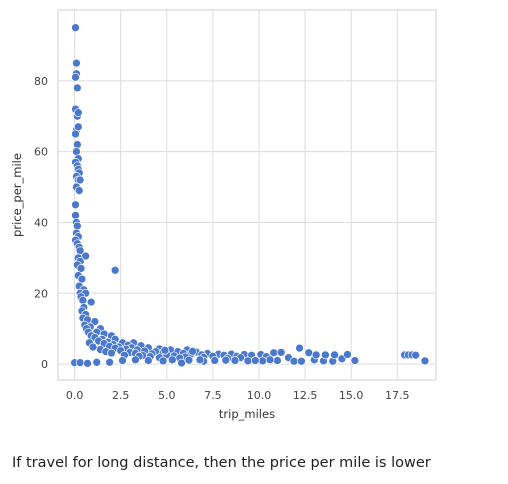  I want to click on x-tick-label: 12.5, so click(305, 395).